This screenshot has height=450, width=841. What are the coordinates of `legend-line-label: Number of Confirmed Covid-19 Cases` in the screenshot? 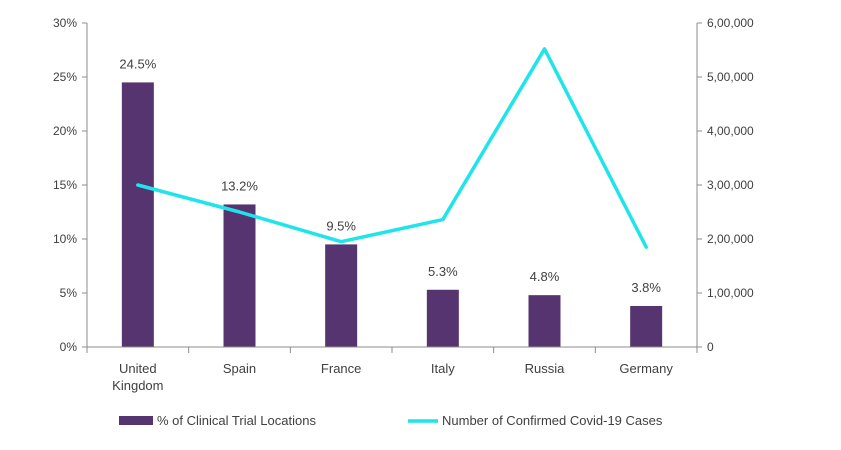 It's located at (552, 420).